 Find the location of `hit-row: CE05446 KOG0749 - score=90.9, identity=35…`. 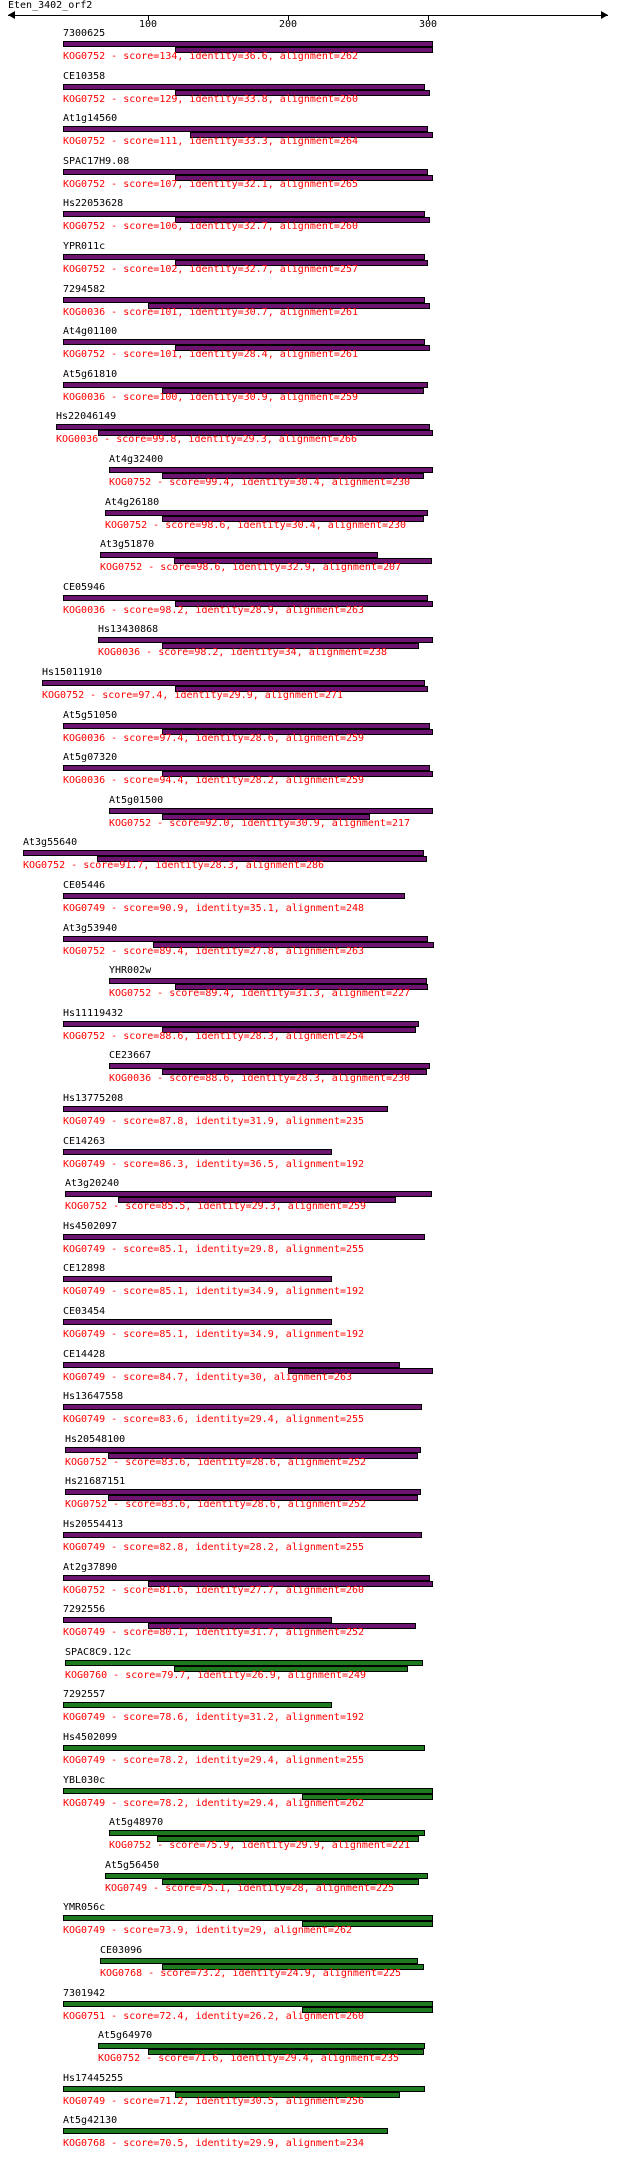

hit-row: CE05446 KOG0749 - score=90.9, identity=35… is located at coordinates (336, 900).